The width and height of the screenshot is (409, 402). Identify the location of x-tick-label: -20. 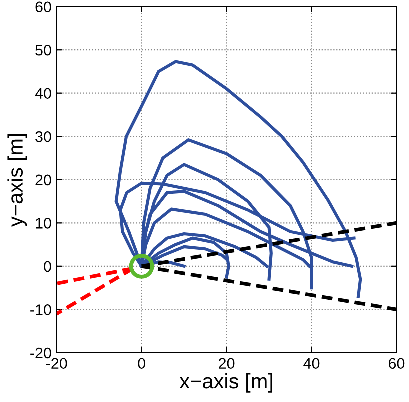
(57, 364).